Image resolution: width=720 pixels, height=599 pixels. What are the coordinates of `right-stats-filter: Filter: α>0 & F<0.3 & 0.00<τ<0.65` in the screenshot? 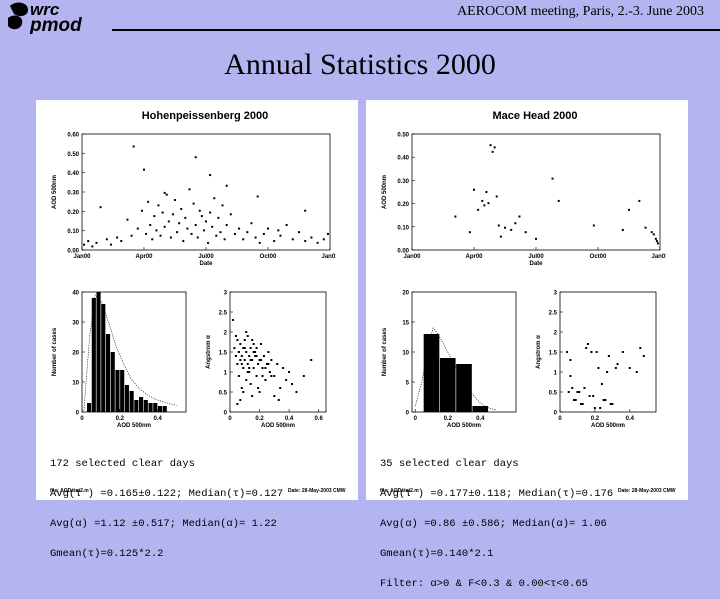 It's located at (484, 584).